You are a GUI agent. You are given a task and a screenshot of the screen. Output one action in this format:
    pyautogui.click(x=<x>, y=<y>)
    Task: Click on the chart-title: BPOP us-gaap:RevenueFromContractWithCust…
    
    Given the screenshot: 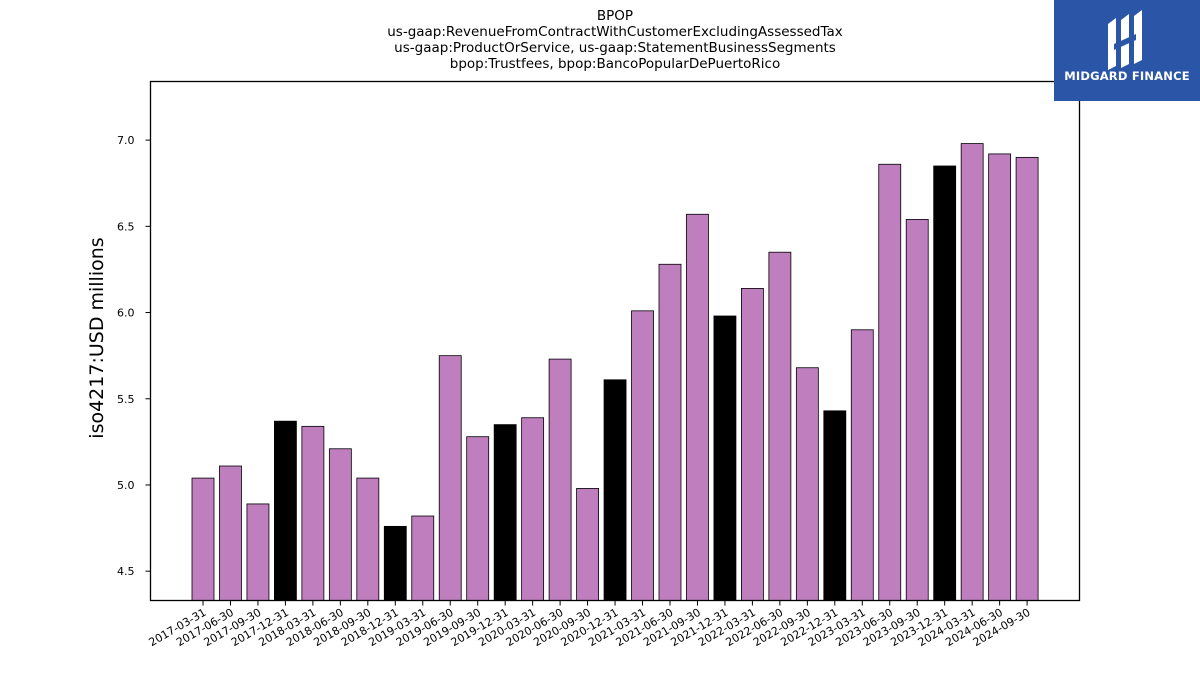 What is the action you would take?
    pyautogui.click(x=615, y=40)
    